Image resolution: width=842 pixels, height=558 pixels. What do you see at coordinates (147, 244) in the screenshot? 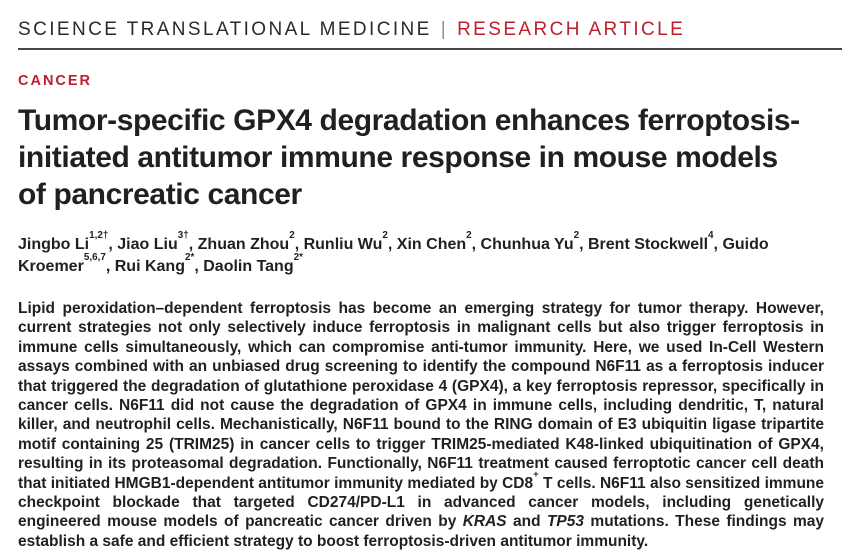
I see `author-name: Jiao Liu` at bounding box center [147, 244].